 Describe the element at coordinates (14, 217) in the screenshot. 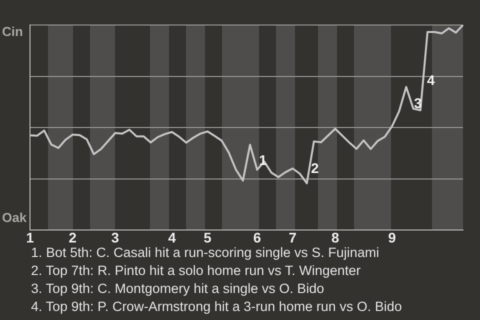

I see `text: Oak` at that location.